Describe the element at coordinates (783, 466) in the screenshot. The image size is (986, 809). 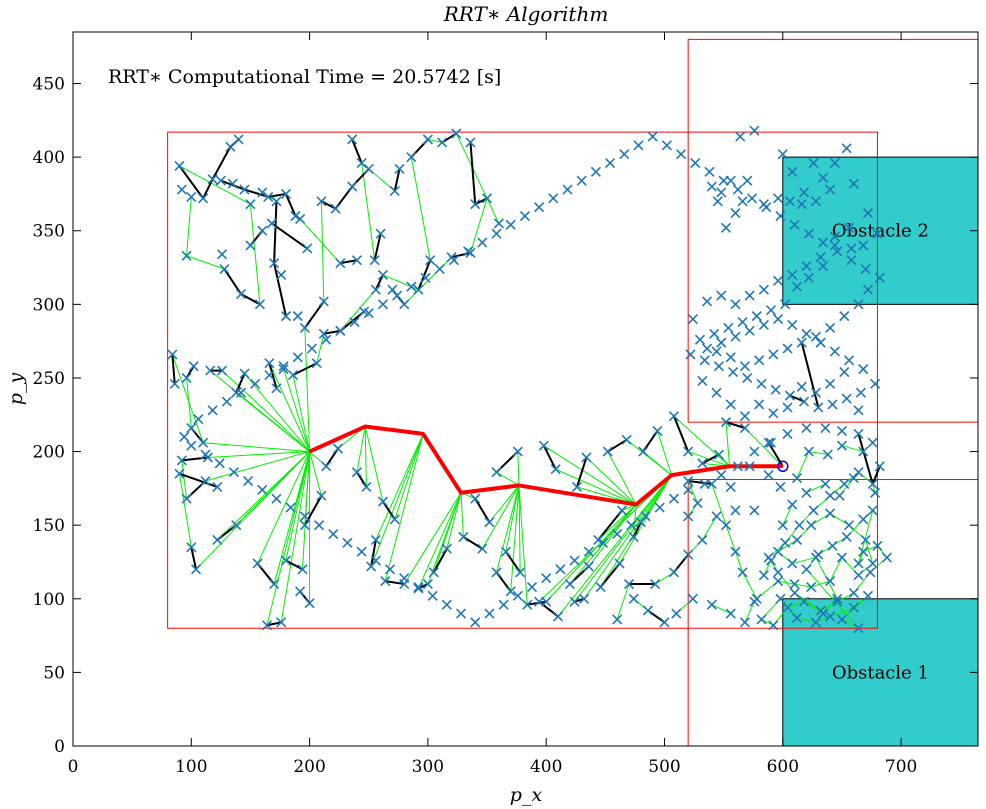
I see `goal-layer` at that location.